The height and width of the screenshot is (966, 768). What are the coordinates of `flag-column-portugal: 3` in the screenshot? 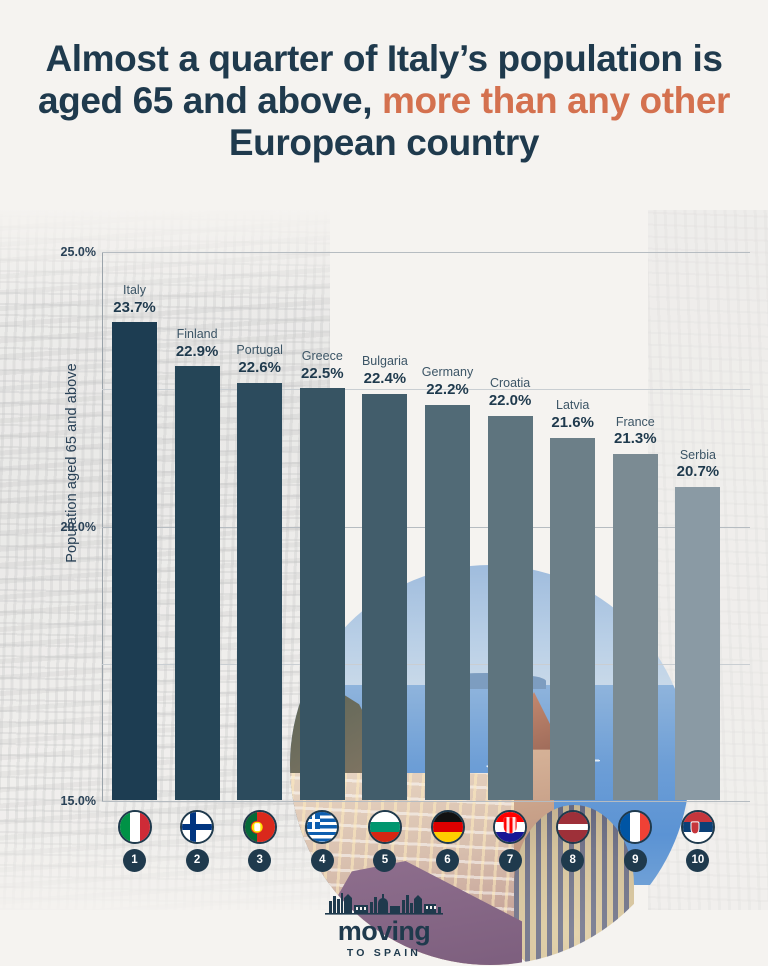 It's located at (260, 841).